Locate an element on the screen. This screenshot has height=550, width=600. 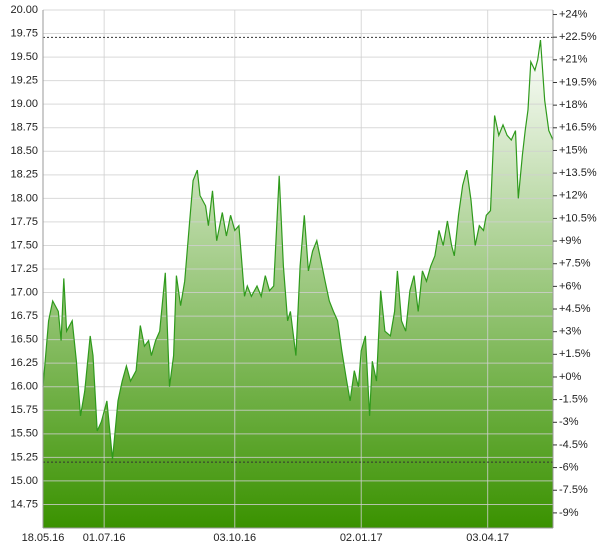
y-tick-label: 18.00 is located at coordinates (24, 198).